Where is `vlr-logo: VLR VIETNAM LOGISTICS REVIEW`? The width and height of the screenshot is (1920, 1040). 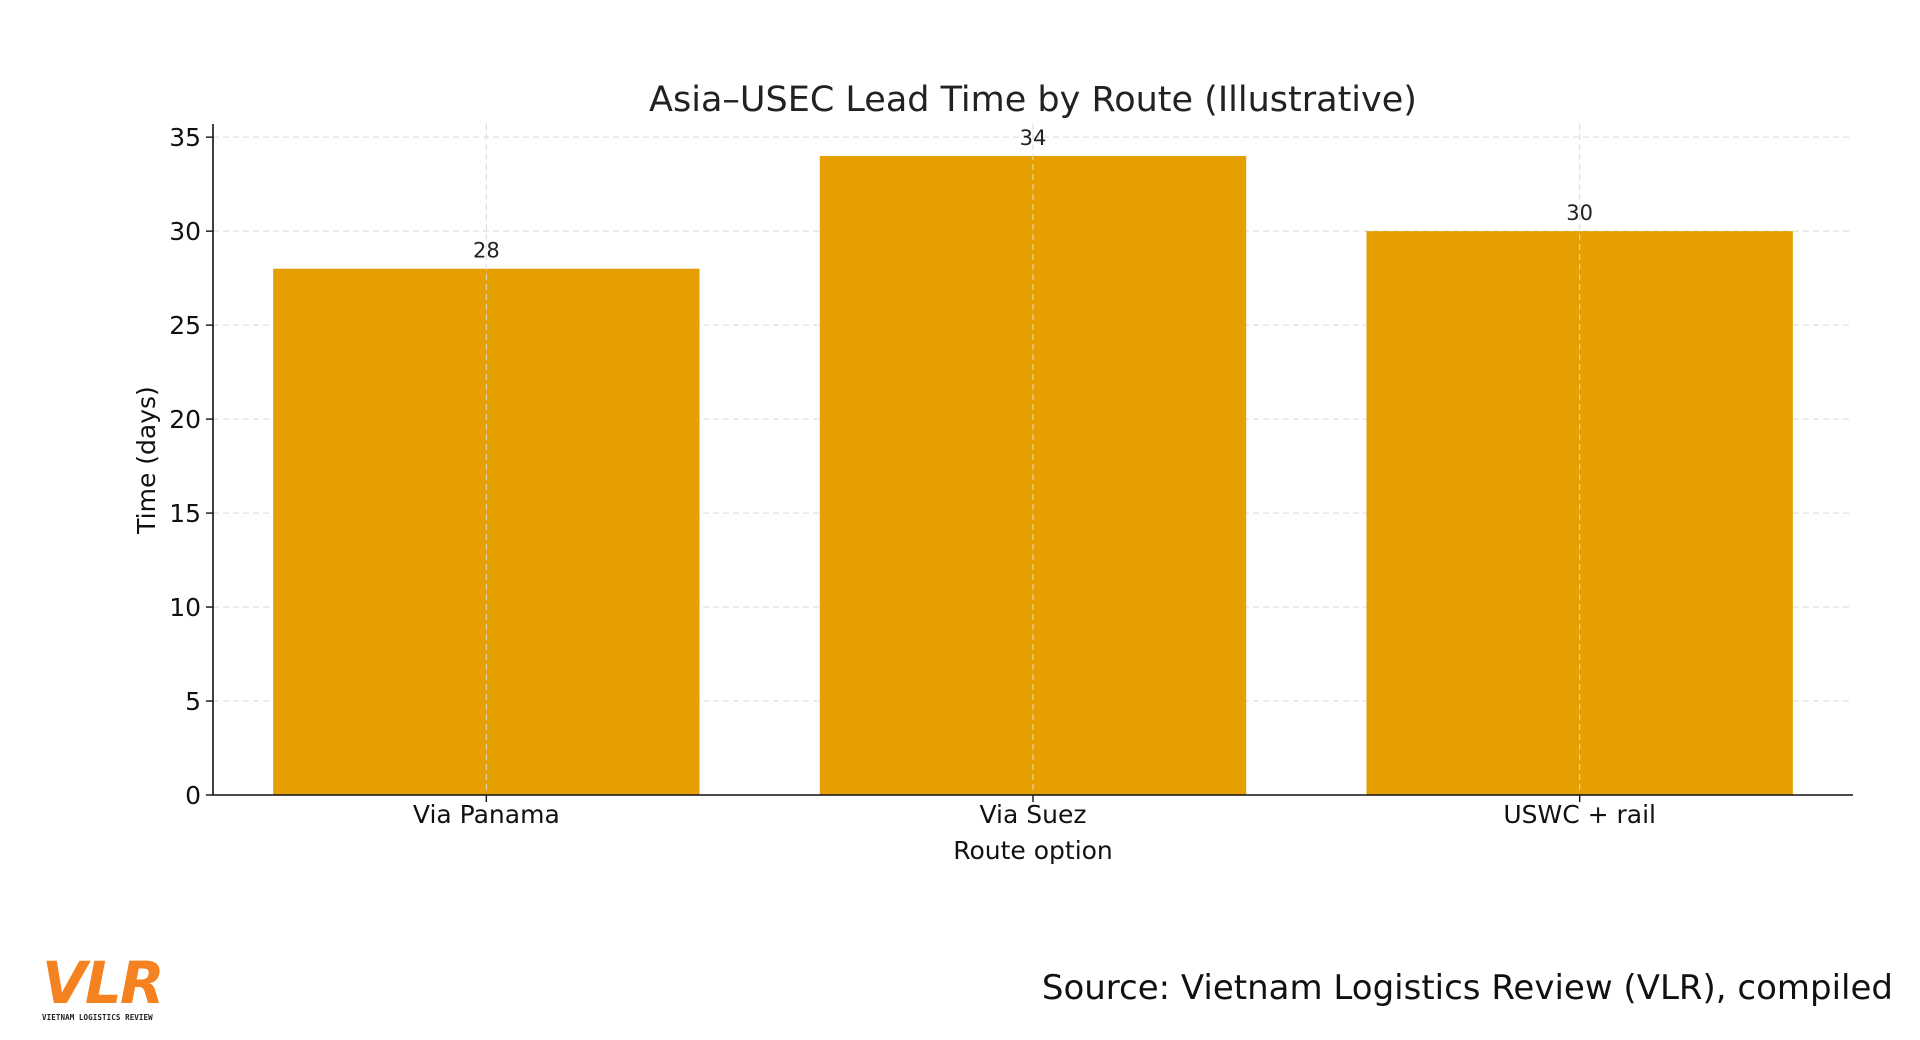
vlr-logo: VLR VIETNAM LOGISTICS REVIEW is located at coordinates (103, 986).